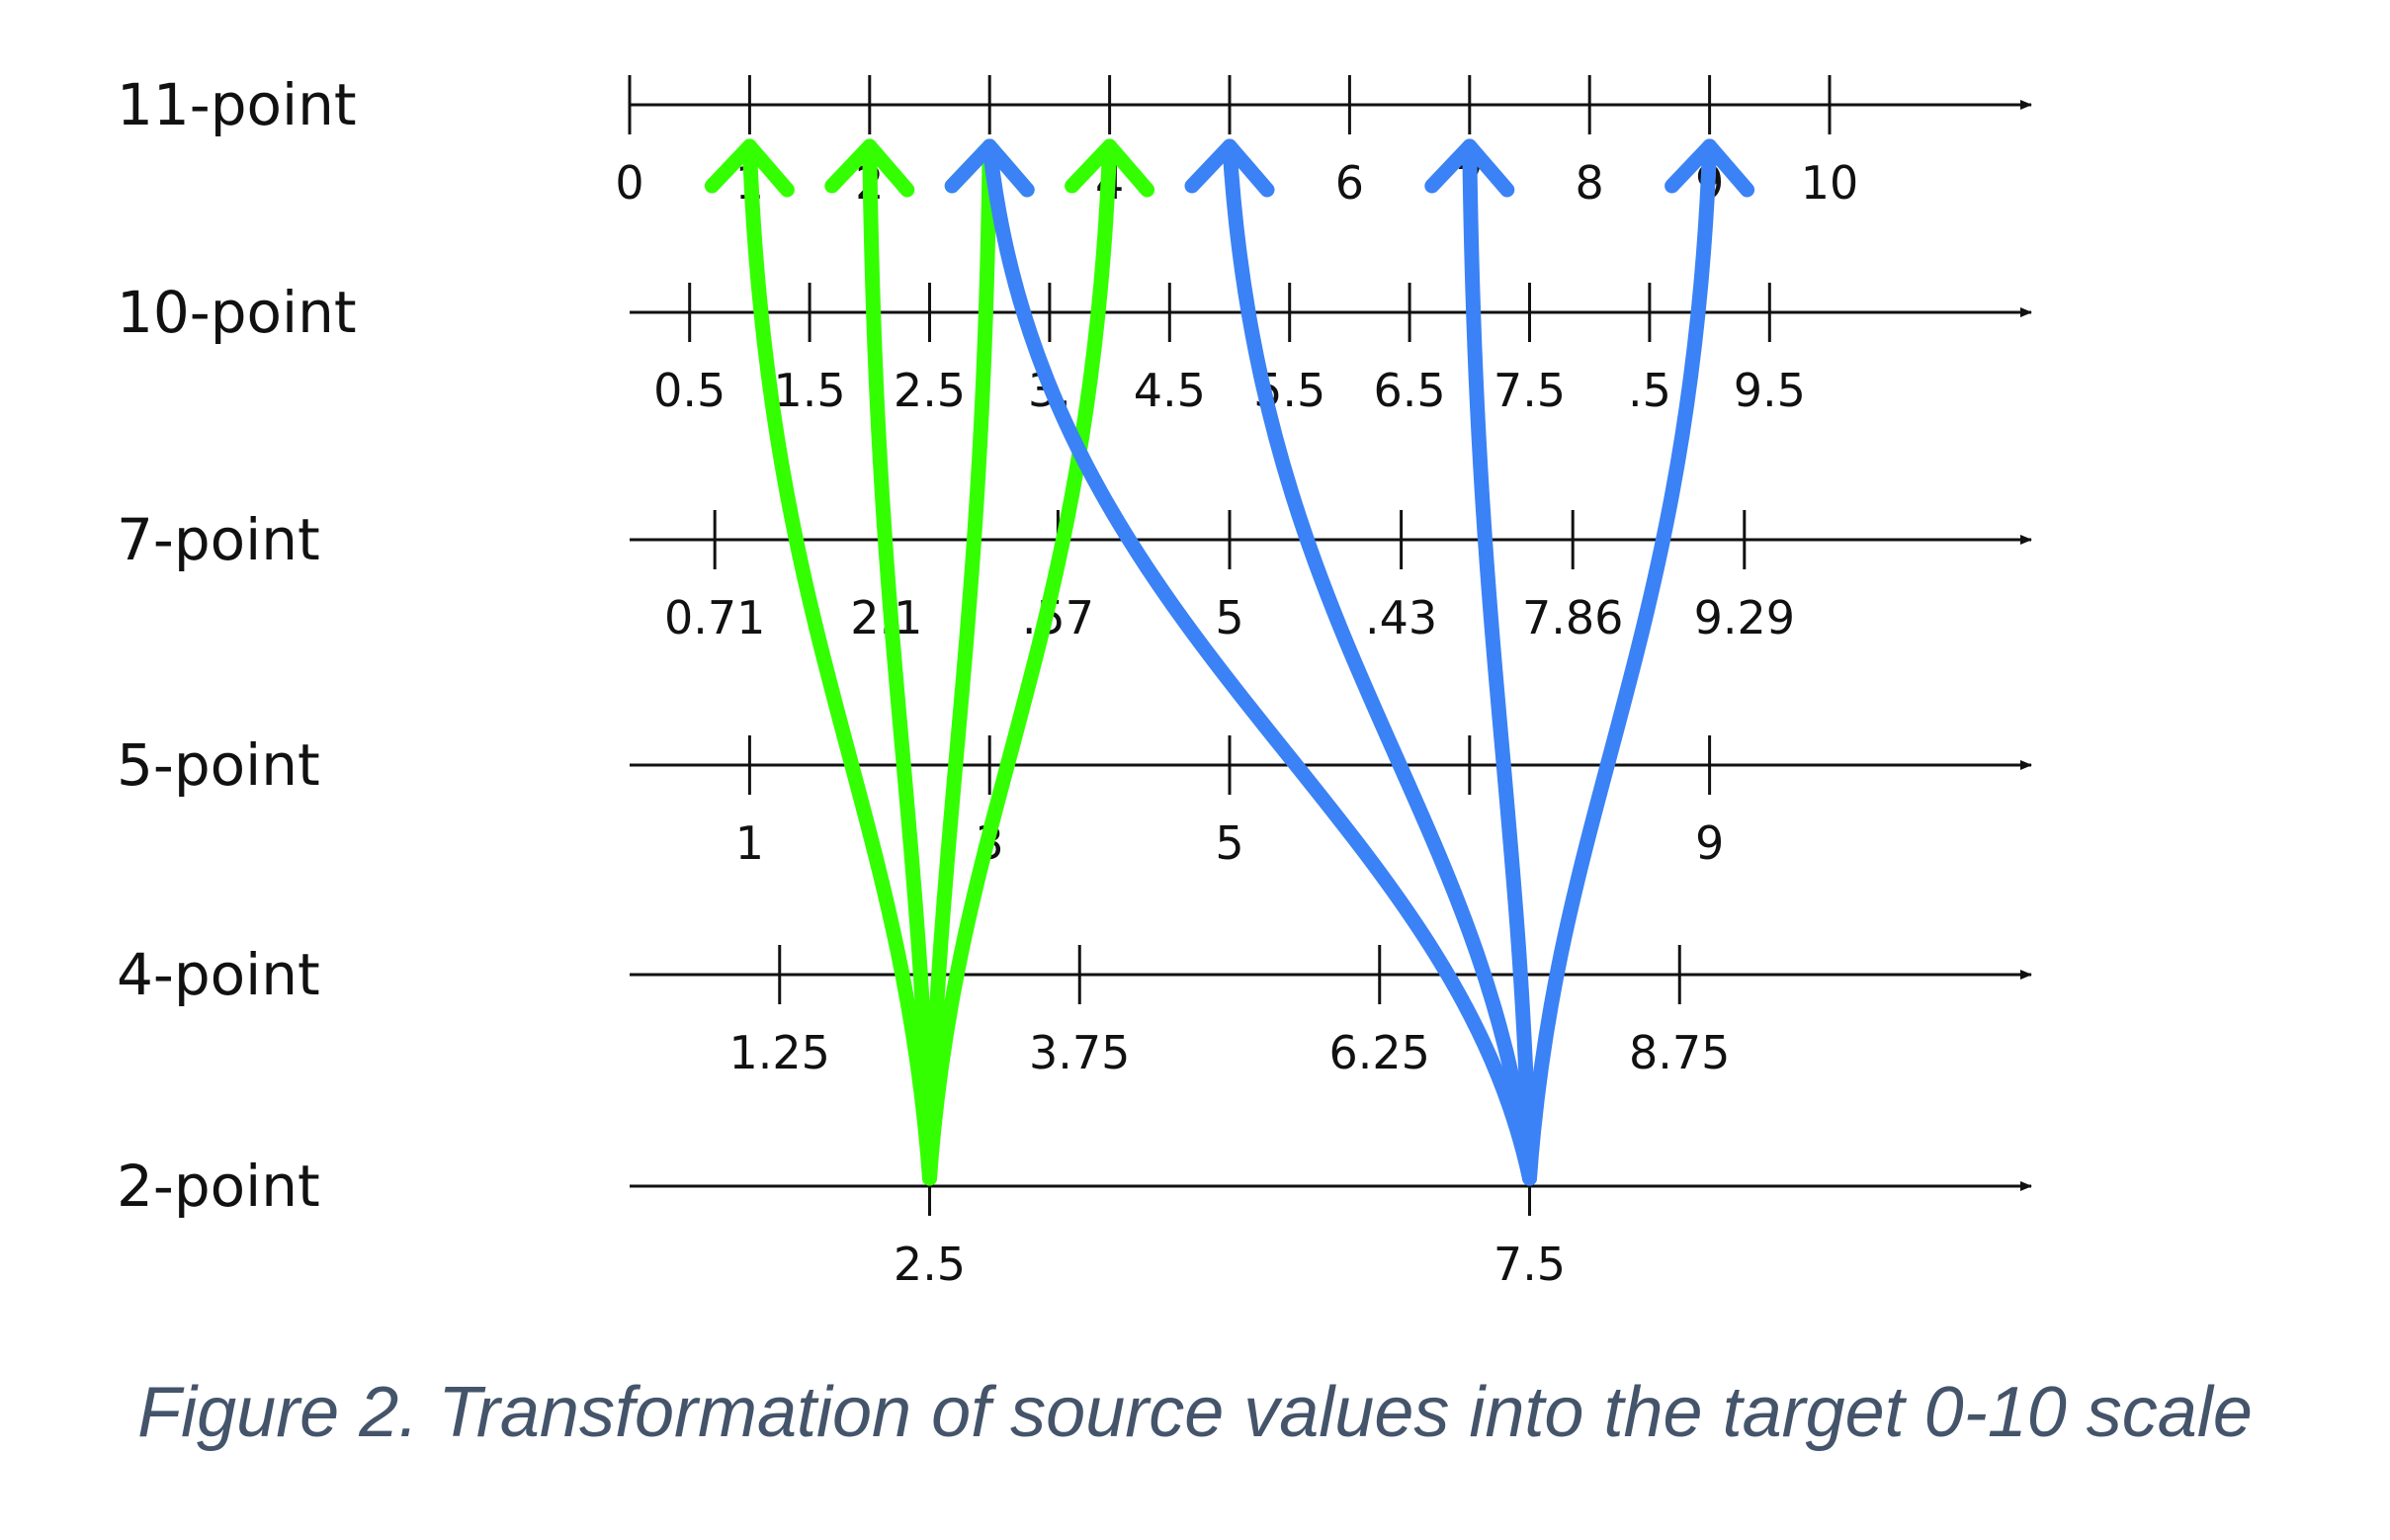  What do you see at coordinates (1679, 1052) in the screenshot?
I see `tick-label: 8.75` at bounding box center [1679, 1052].